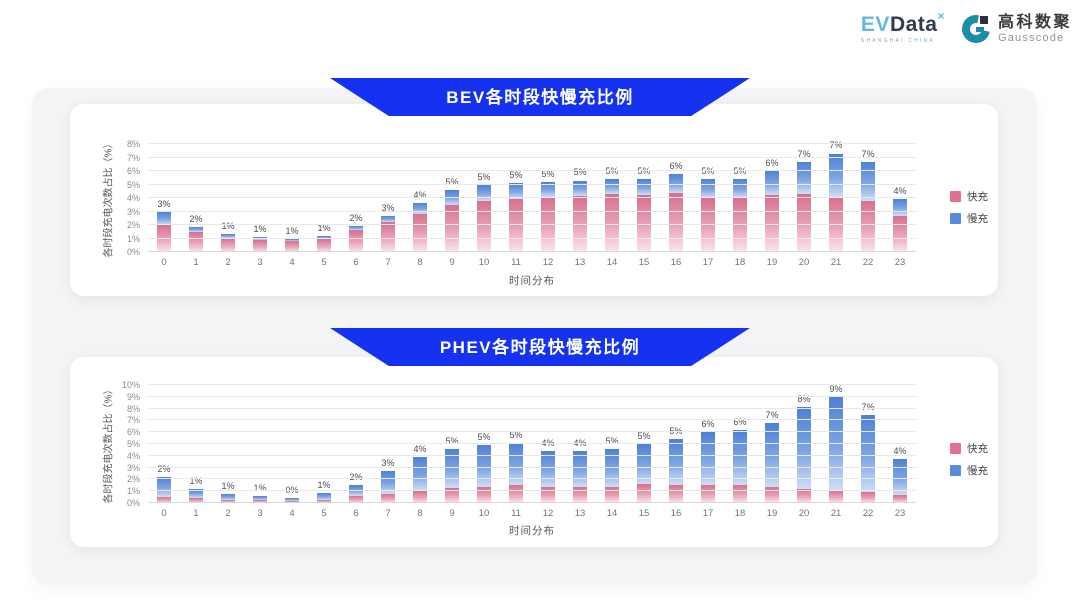 The image size is (1080, 608). I want to click on x-tick-label: 9, so click(452, 262).